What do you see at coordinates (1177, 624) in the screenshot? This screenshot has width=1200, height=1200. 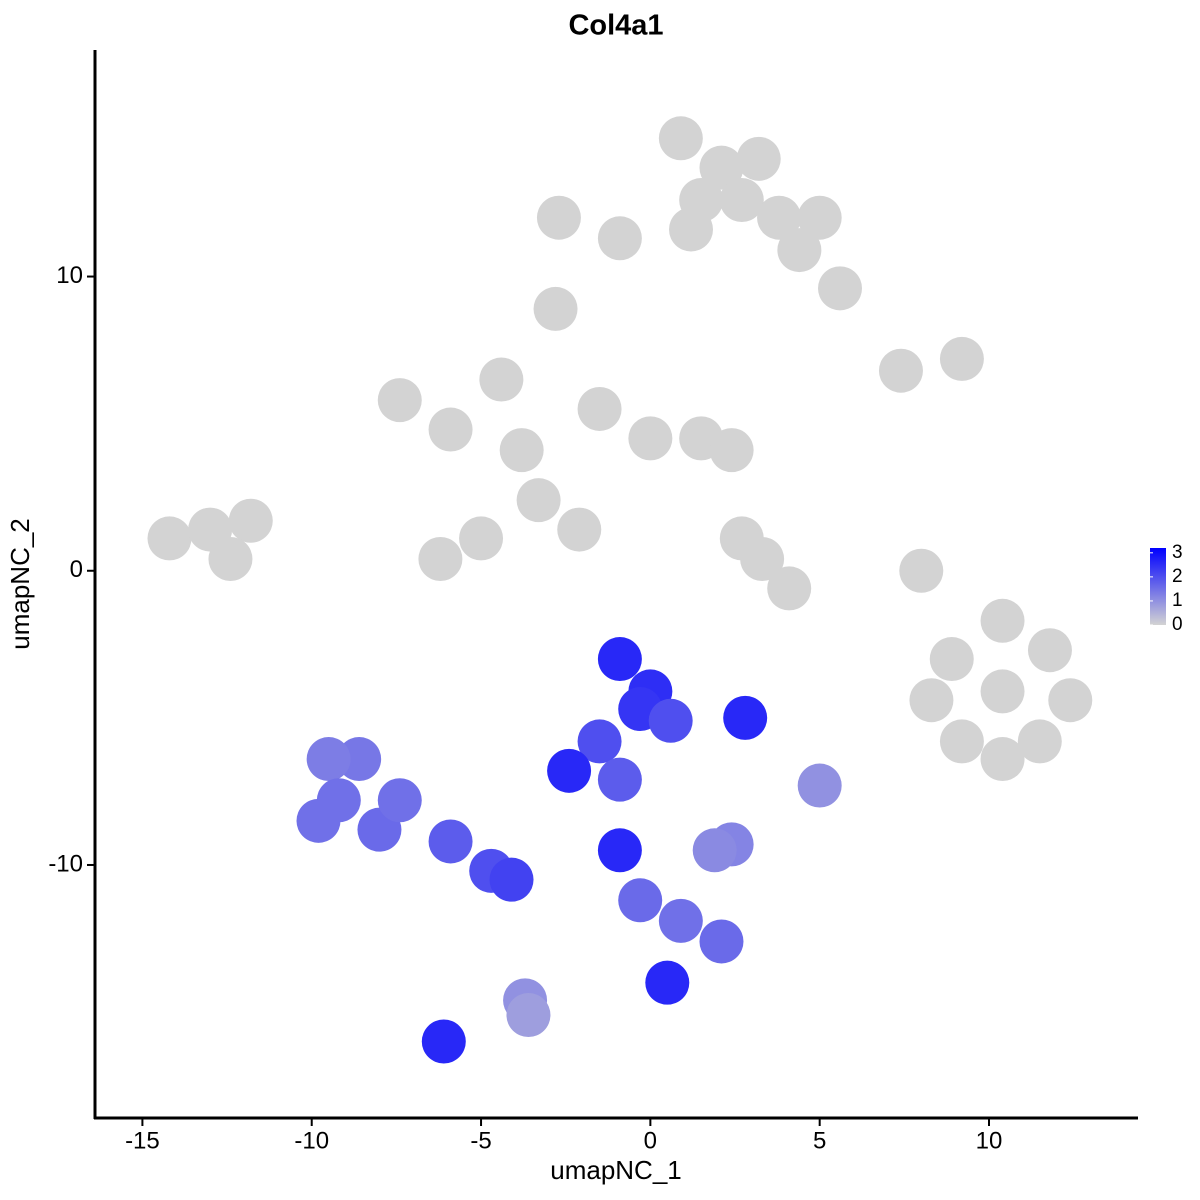 I see `colorbar-label: 0` at bounding box center [1177, 624].